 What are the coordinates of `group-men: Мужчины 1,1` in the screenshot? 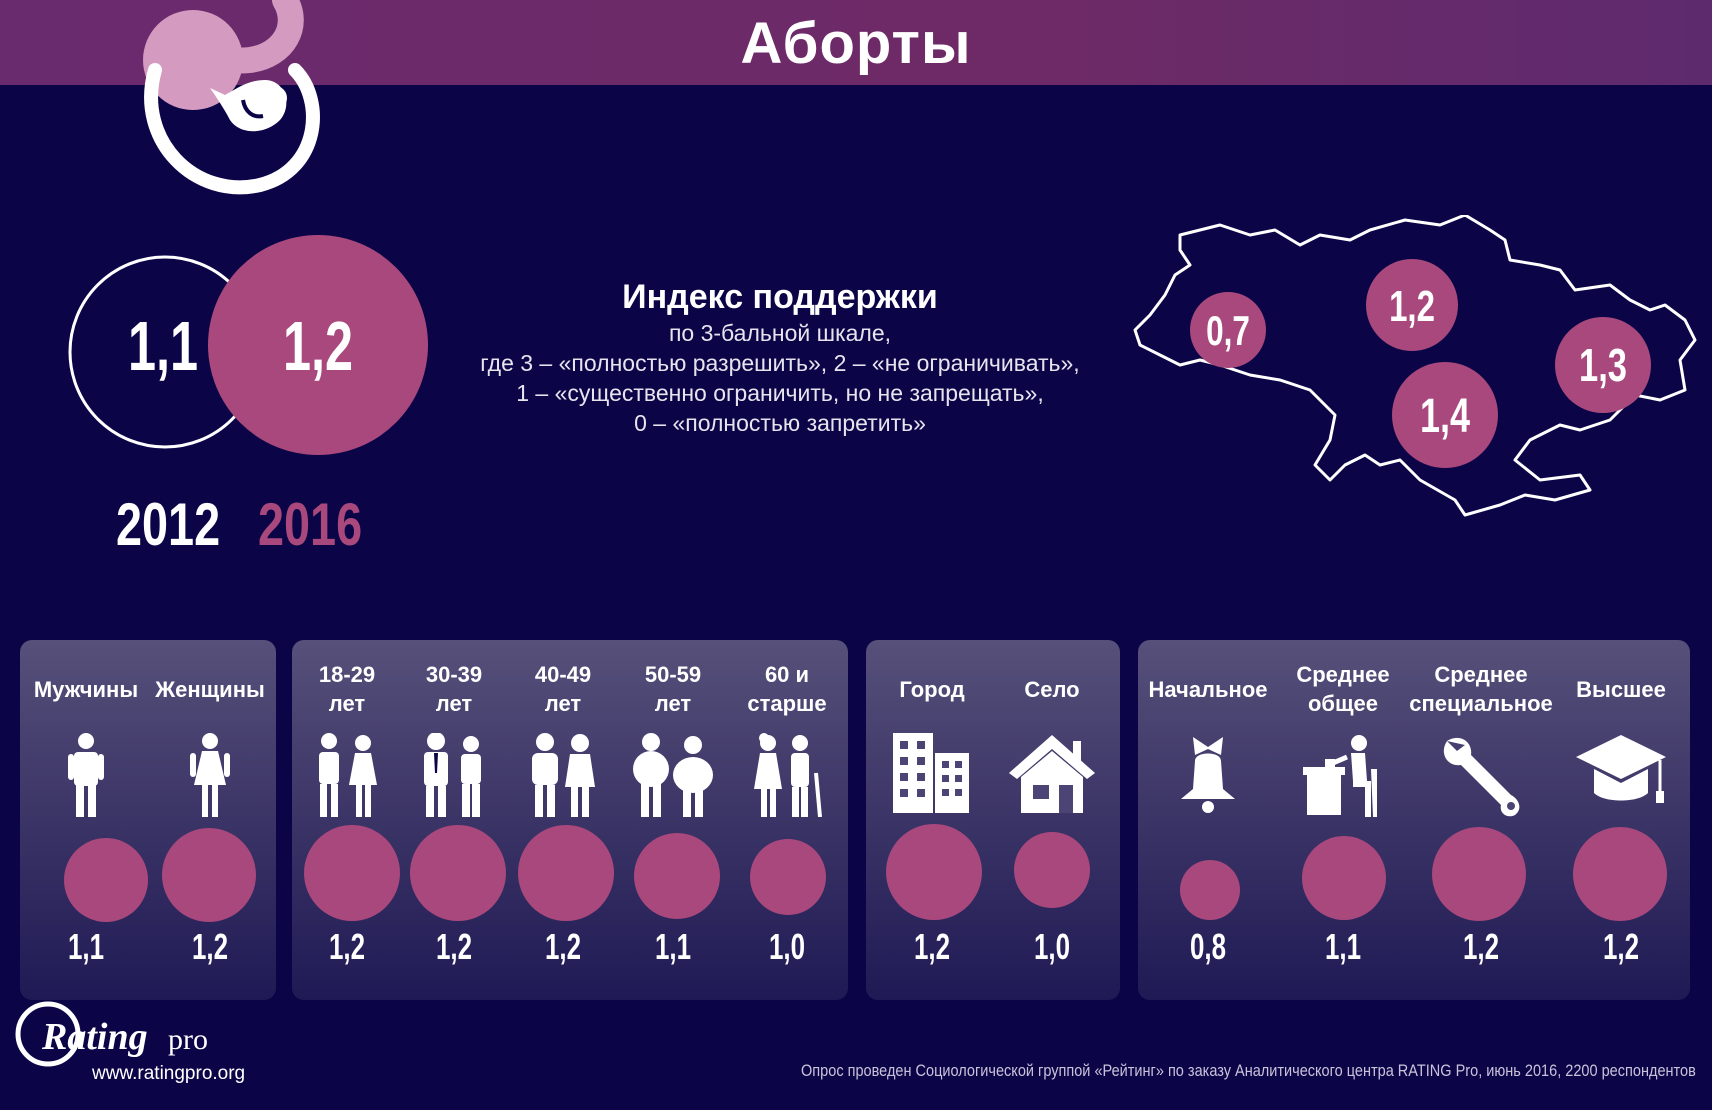 It's located at (89, 820).